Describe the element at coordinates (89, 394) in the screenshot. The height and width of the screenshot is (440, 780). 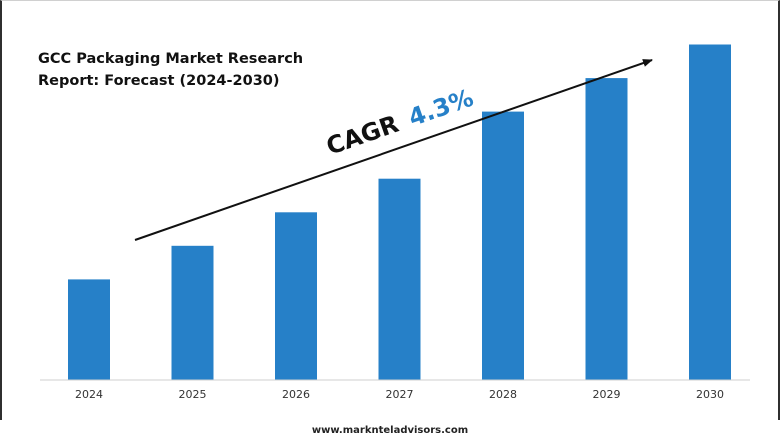
I see `x-tick-label-2024: 2024` at that location.